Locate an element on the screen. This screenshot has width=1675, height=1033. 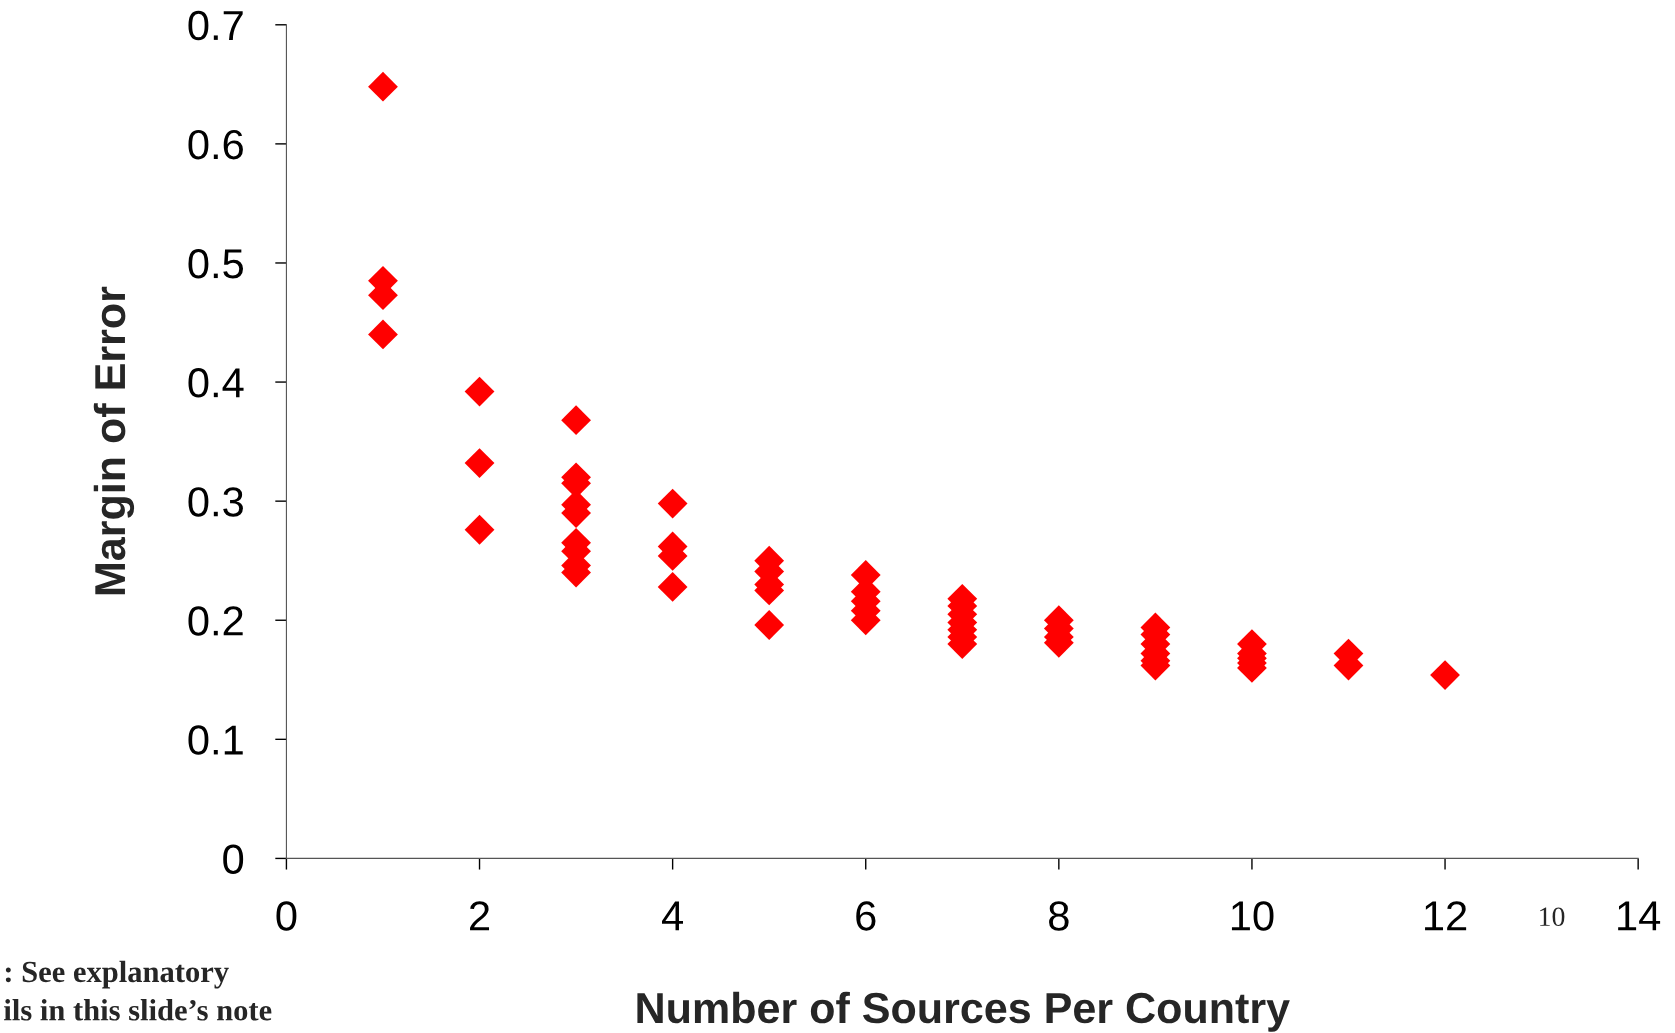
y-tick-label: 0.4 is located at coordinates (216, 383).